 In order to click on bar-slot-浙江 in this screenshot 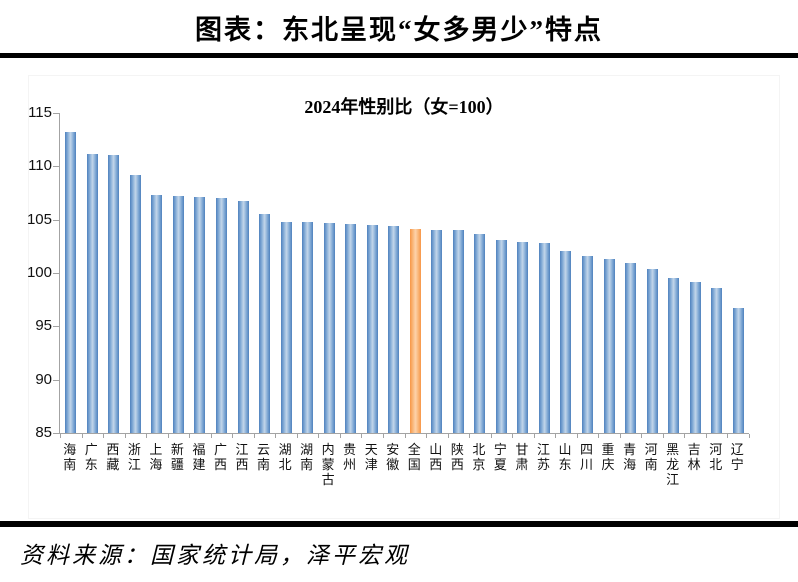, I will do `click(136, 273)`.